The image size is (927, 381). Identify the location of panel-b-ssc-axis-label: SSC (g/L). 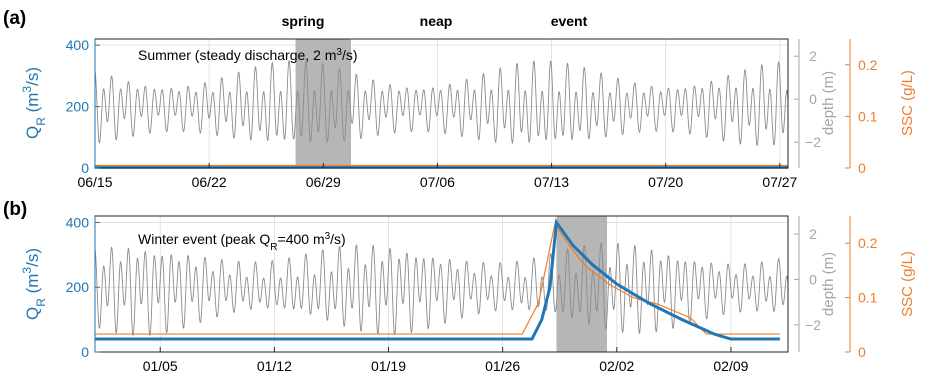
(907, 284).